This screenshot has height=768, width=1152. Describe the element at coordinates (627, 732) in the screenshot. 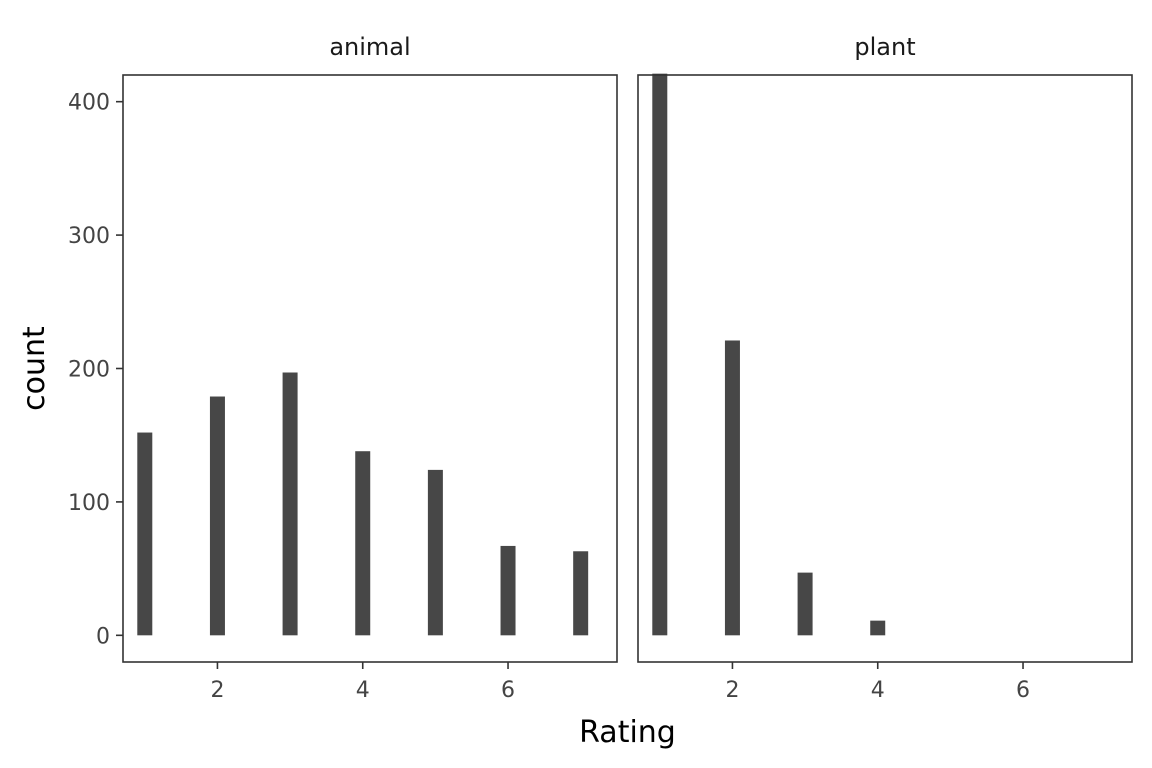

I see `x-axis-title: Rating` at that location.